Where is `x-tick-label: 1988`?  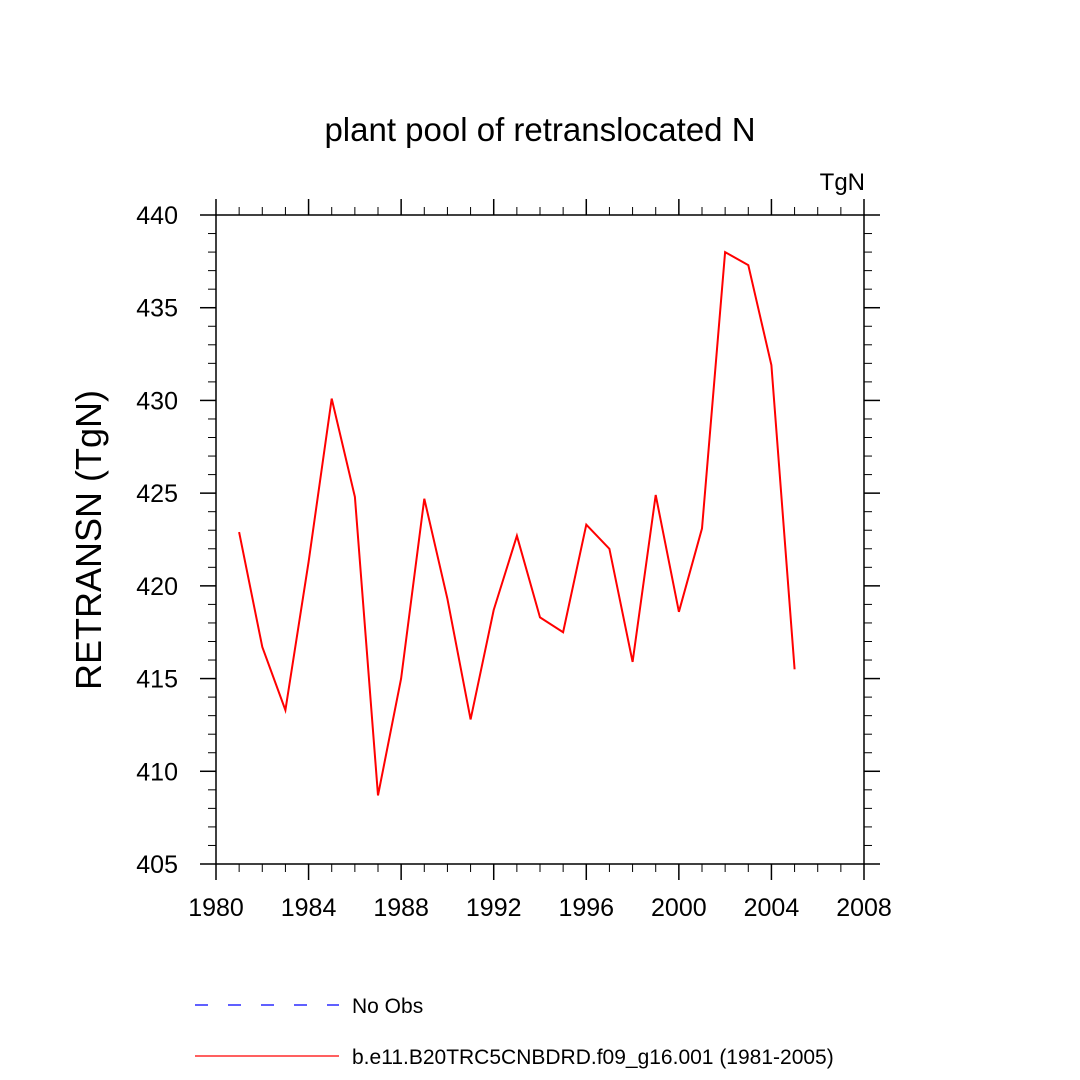
x-tick-label: 1988 is located at coordinates (401, 908).